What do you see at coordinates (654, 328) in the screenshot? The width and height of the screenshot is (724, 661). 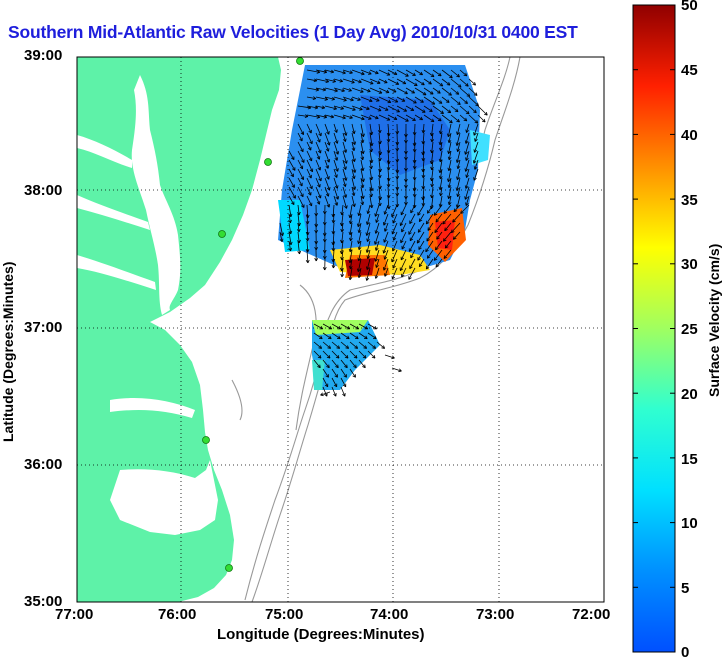 I see `colorbar` at bounding box center [654, 328].